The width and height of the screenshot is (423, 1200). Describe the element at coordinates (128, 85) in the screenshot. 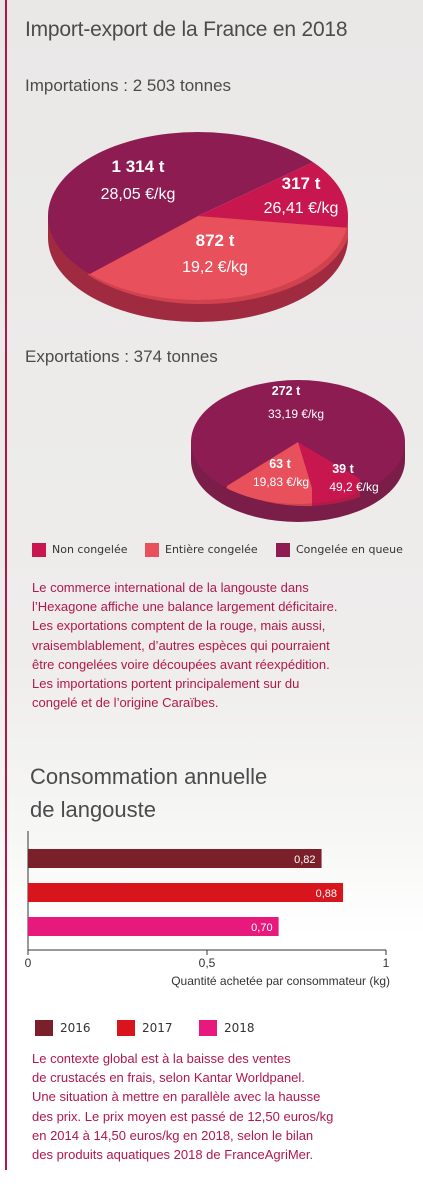

I see `imports-heading: Importations : 2 503 tonnes` at that location.